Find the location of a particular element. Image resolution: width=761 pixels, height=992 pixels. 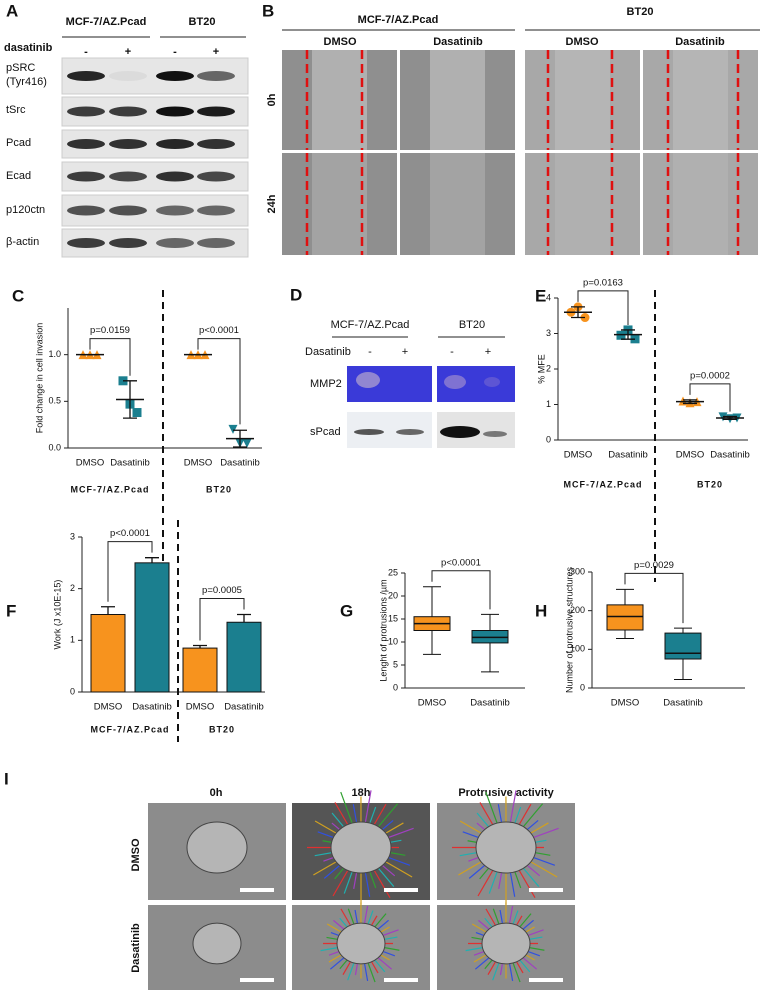

y-axis-label: Number of protrusive structures is located at coordinates (569, 629).